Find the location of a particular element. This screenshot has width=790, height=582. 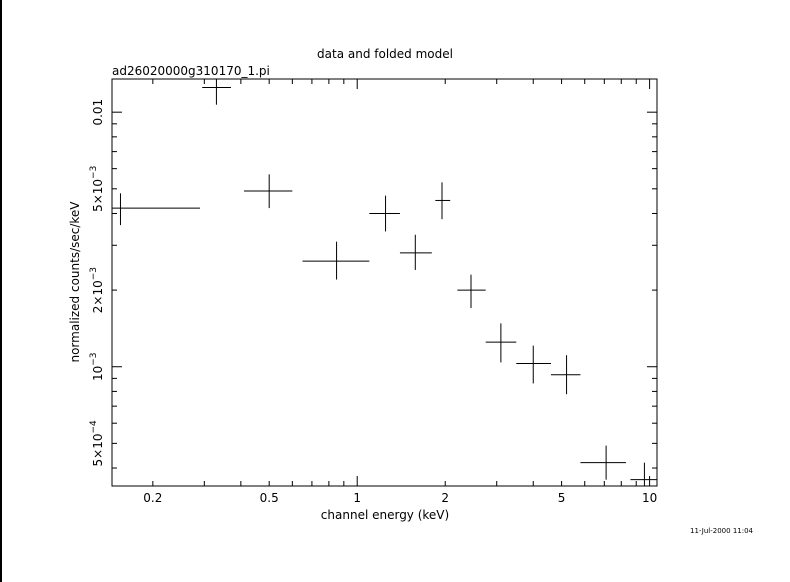

window-left-edge is located at coordinates (1, 291).